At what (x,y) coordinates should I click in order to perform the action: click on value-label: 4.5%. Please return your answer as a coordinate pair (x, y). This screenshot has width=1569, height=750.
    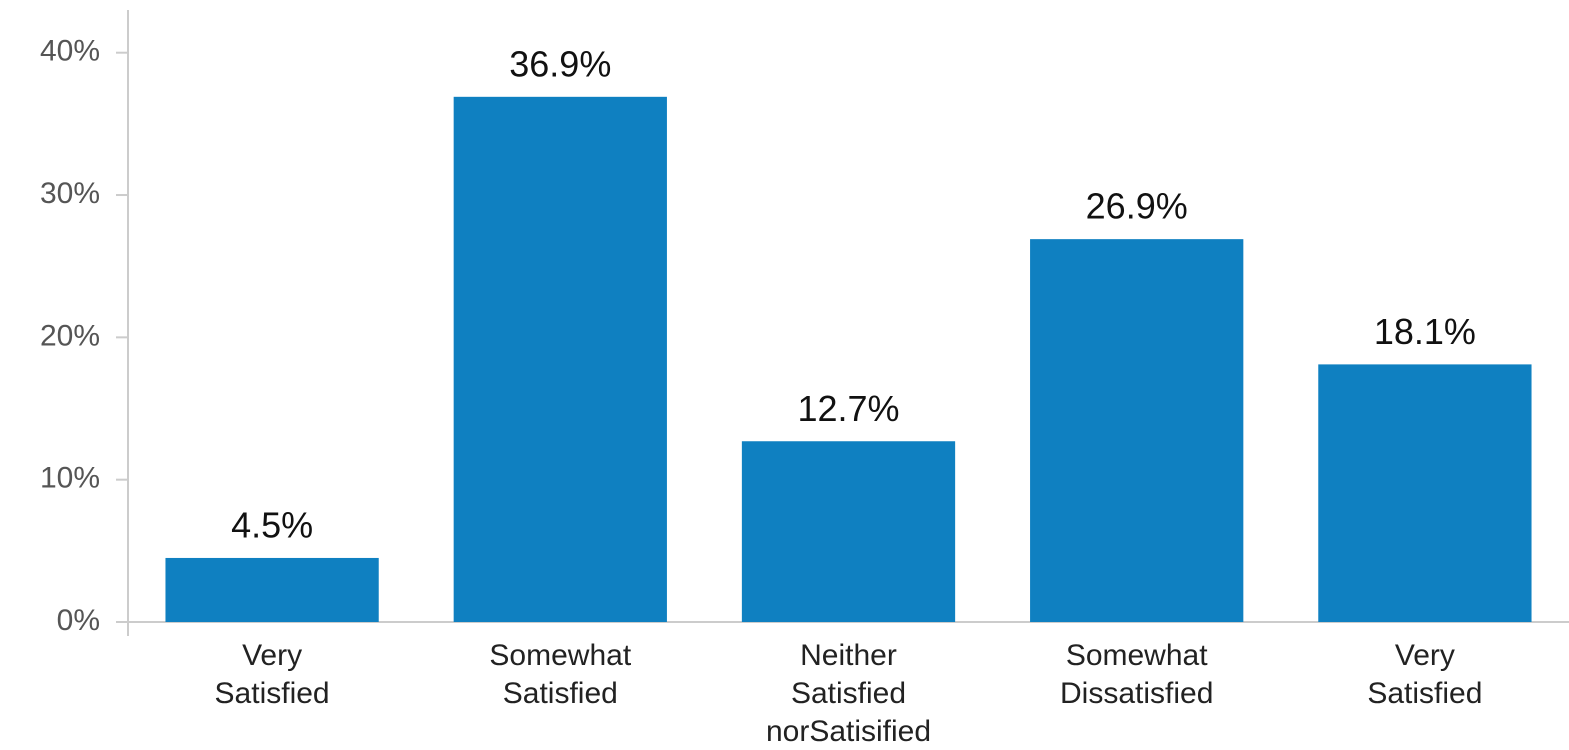
    Looking at the image, I should click on (272, 524).